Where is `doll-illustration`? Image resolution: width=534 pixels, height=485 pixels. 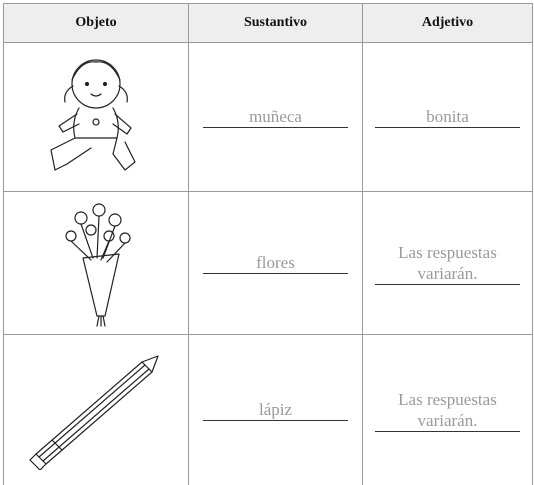
doll-illustration is located at coordinates (93, 115).